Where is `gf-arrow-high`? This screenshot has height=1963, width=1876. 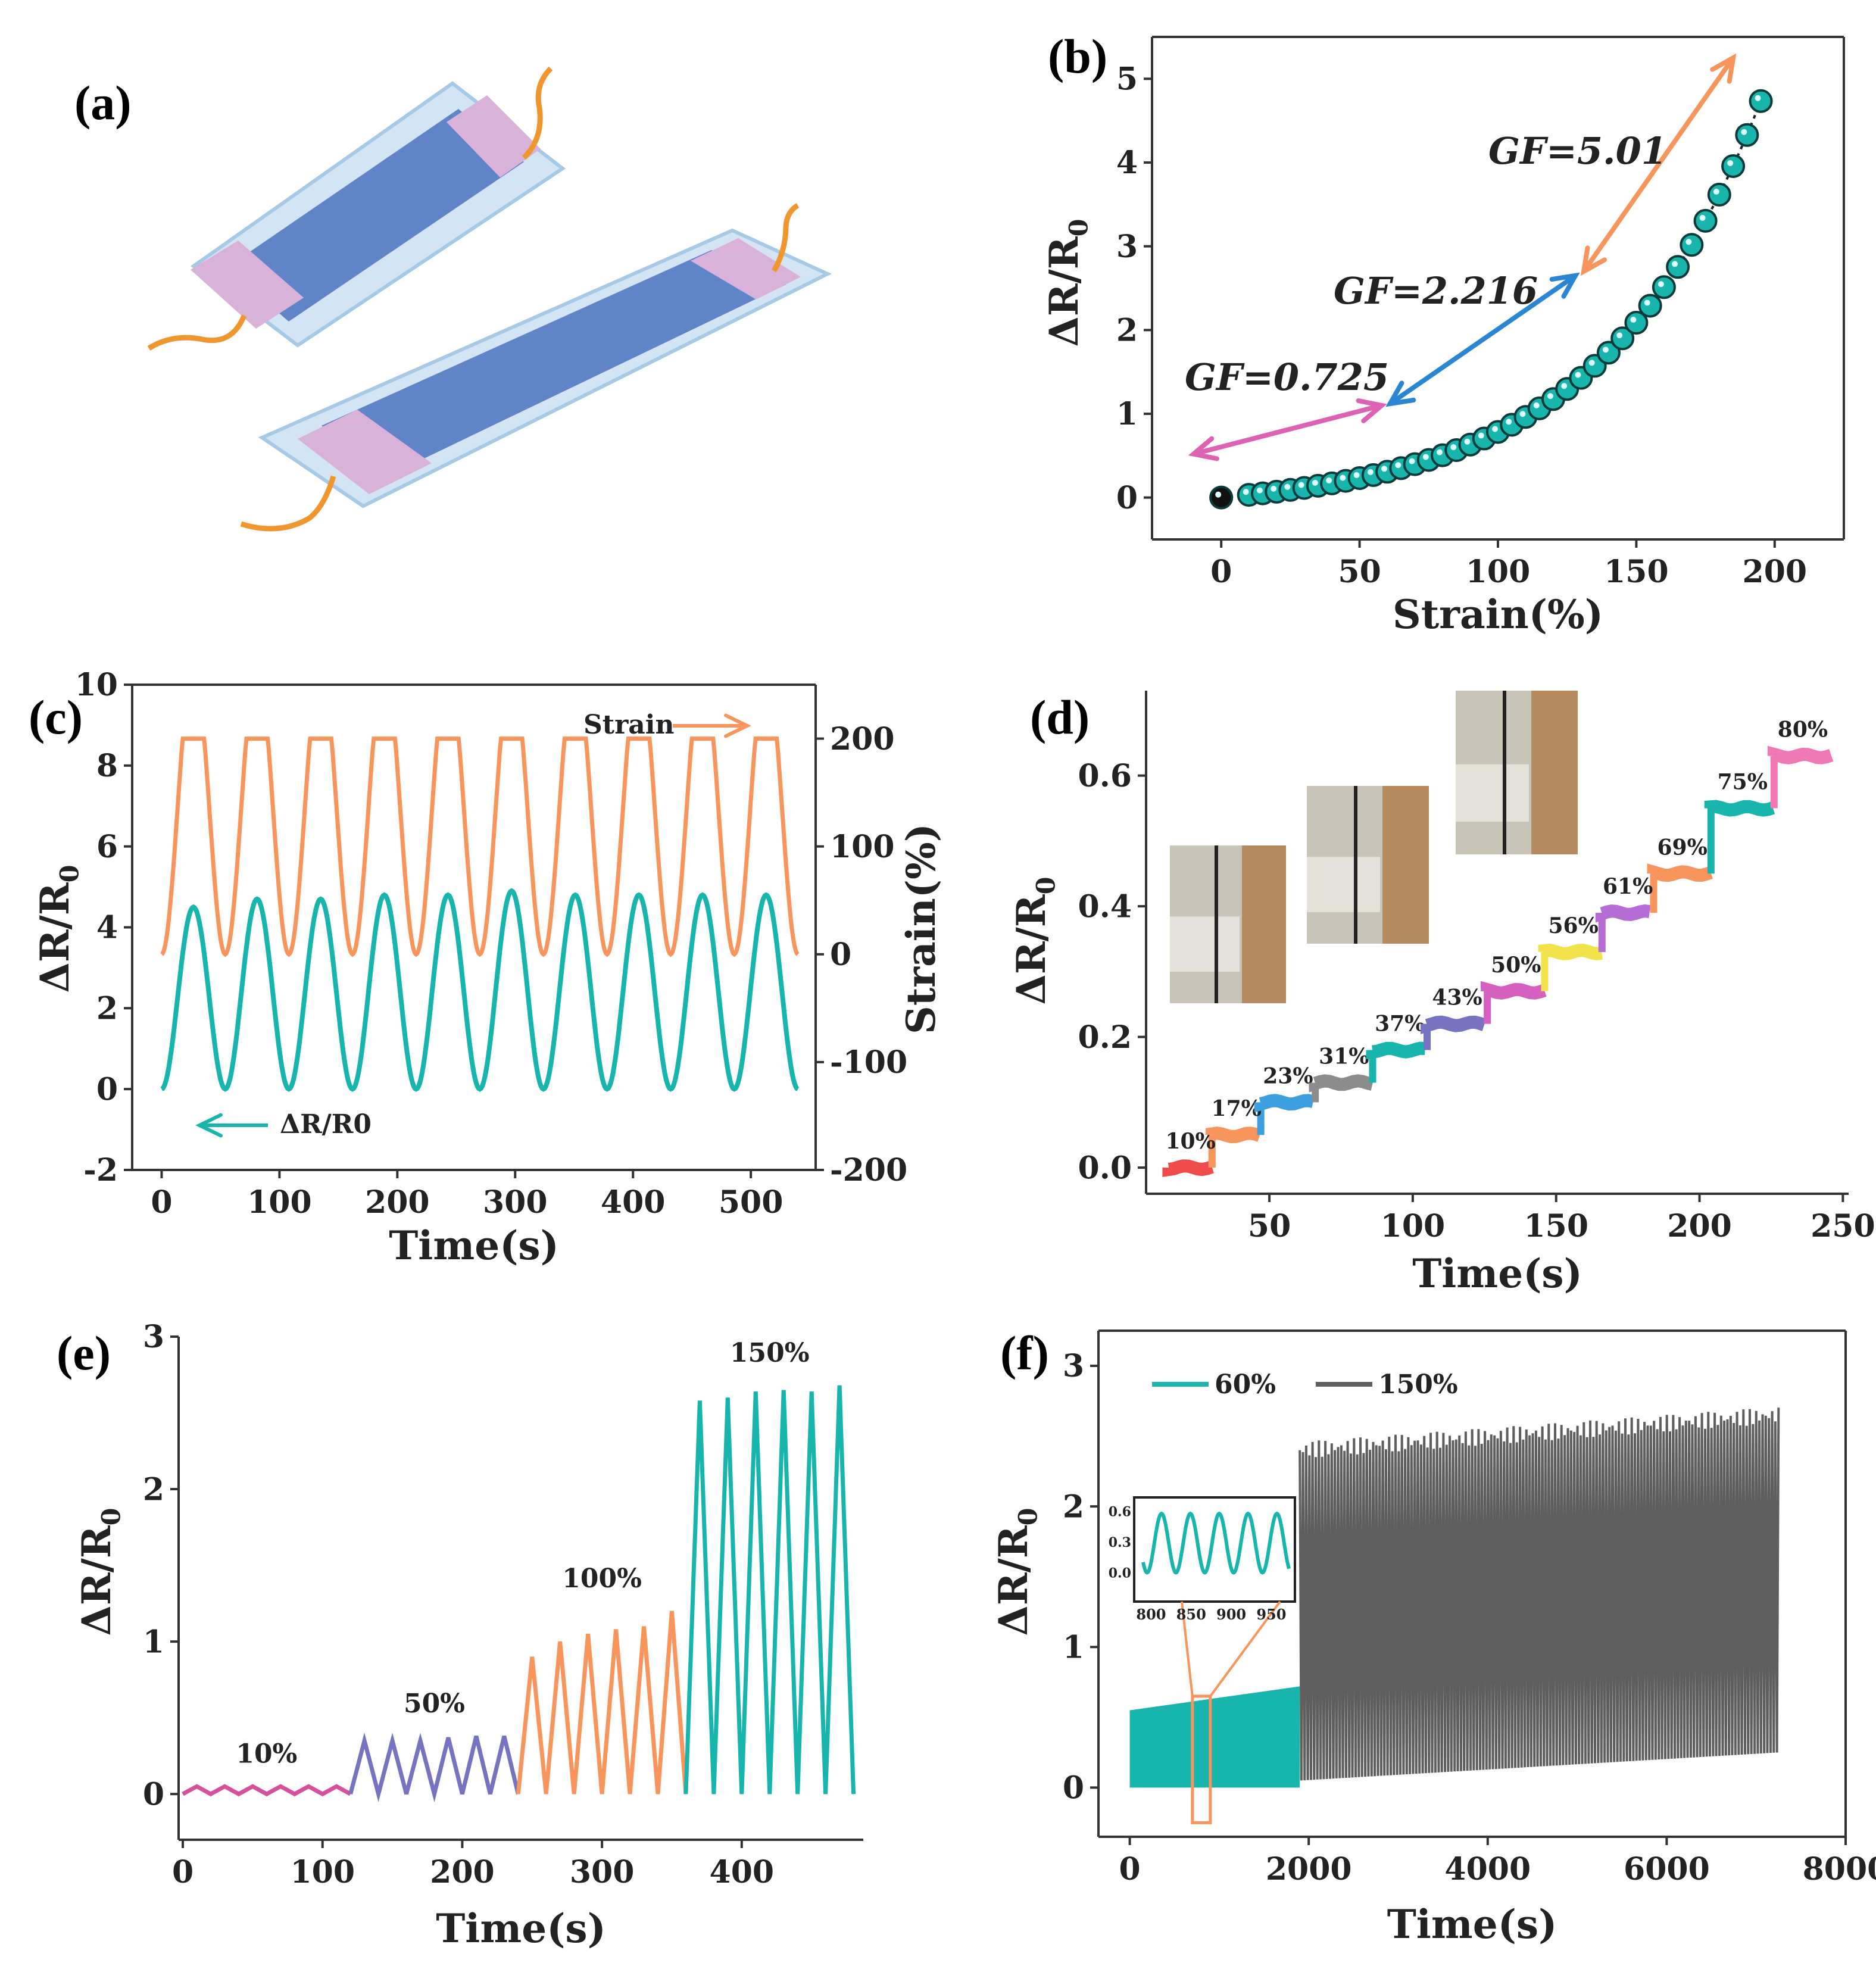 gf-arrow-high is located at coordinates (1658, 164).